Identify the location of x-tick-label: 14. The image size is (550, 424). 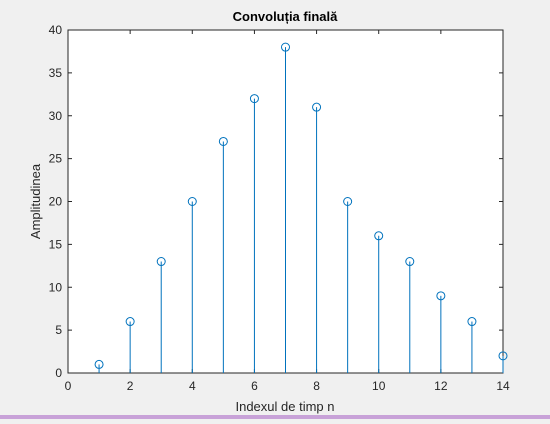
(503, 386).